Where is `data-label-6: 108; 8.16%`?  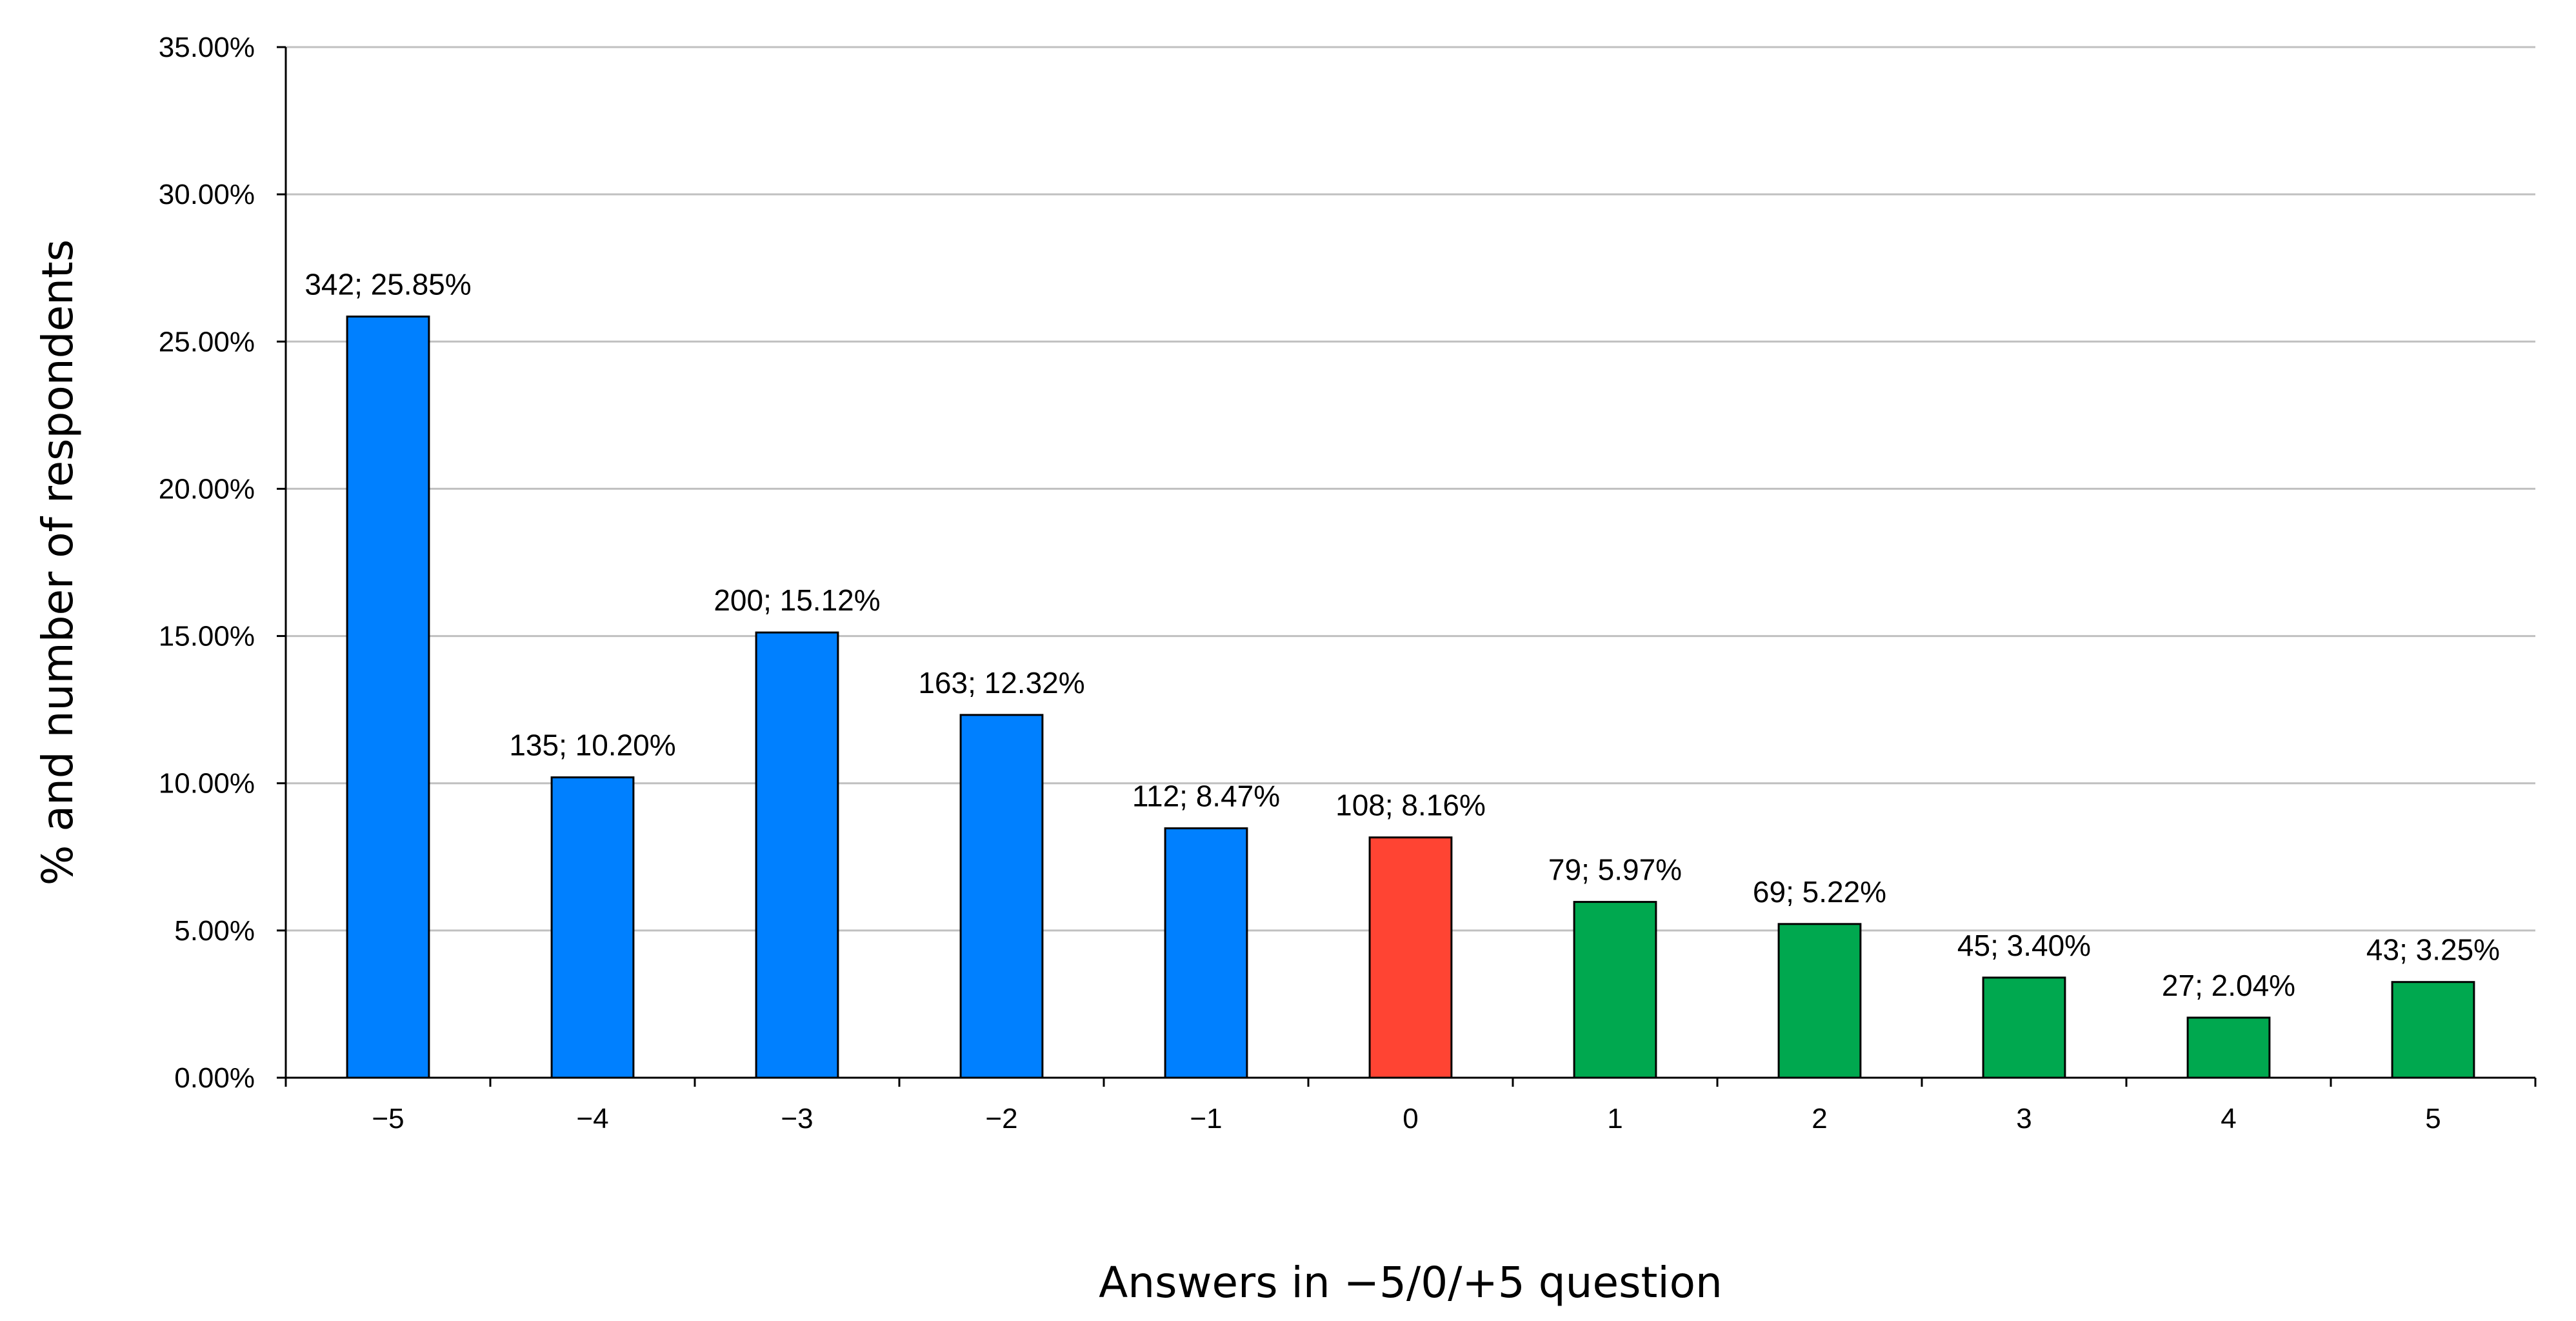
data-label-6: 108; 8.16% is located at coordinates (1410, 805).